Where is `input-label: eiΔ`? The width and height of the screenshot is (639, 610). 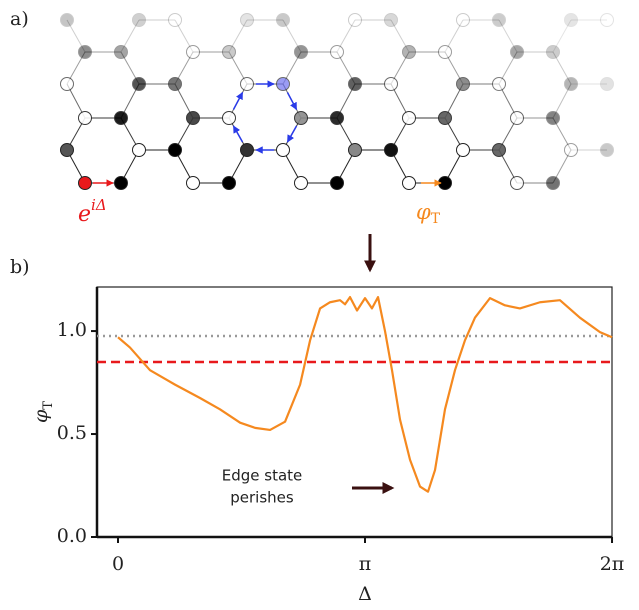
input-label: eiΔ is located at coordinates (92, 211).